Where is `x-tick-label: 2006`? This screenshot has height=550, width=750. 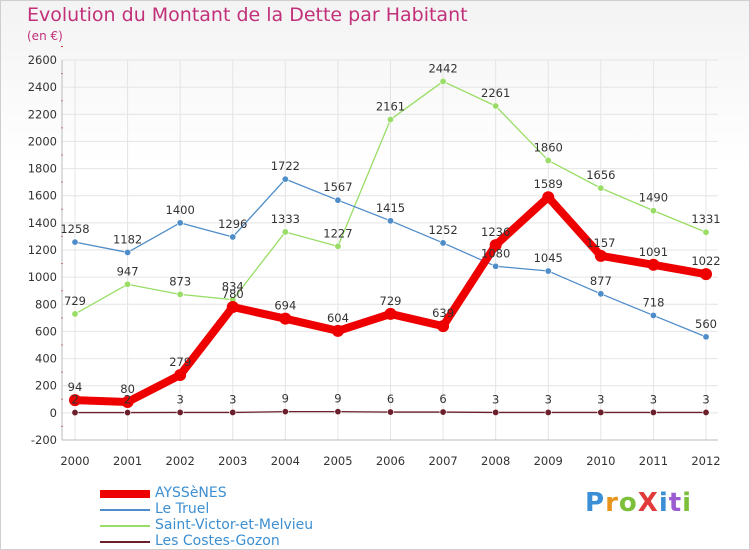 x-tick-label: 2006 is located at coordinates (390, 461).